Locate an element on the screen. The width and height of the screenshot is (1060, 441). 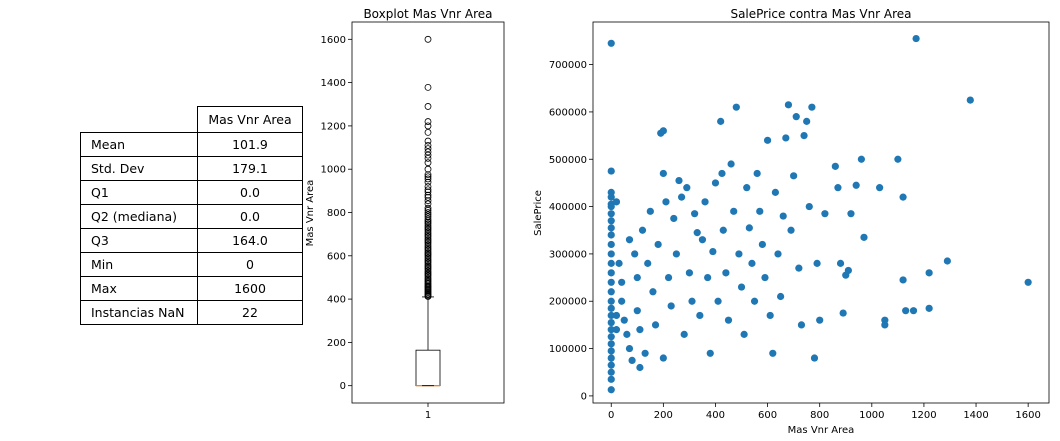
boxplot-axes-frame is located at coordinates (428, 212).